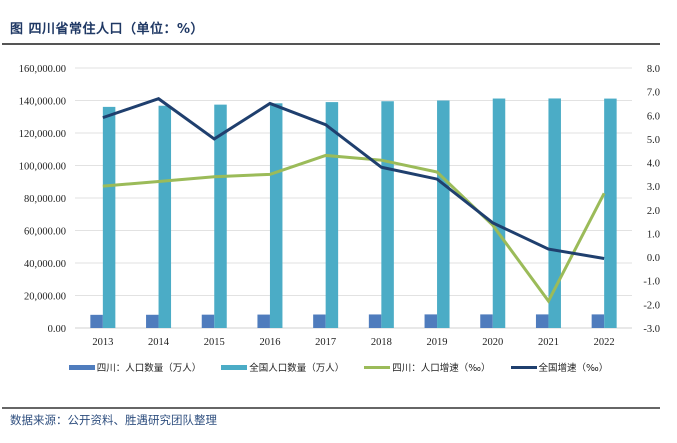 The height and width of the screenshot is (443, 677). What do you see at coordinates (269, 342) in the screenshot?
I see `x-tick-label: 2016` at bounding box center [269, 342].